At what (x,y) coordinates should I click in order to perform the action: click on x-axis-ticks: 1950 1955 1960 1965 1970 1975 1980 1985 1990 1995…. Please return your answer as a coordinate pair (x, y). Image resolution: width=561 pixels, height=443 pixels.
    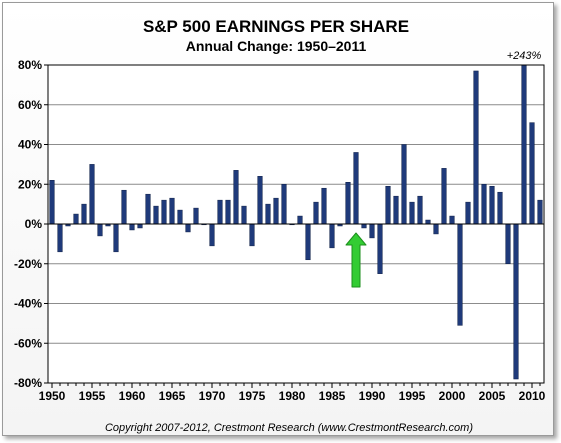
    Looking at the image, I should click on (292, 393).